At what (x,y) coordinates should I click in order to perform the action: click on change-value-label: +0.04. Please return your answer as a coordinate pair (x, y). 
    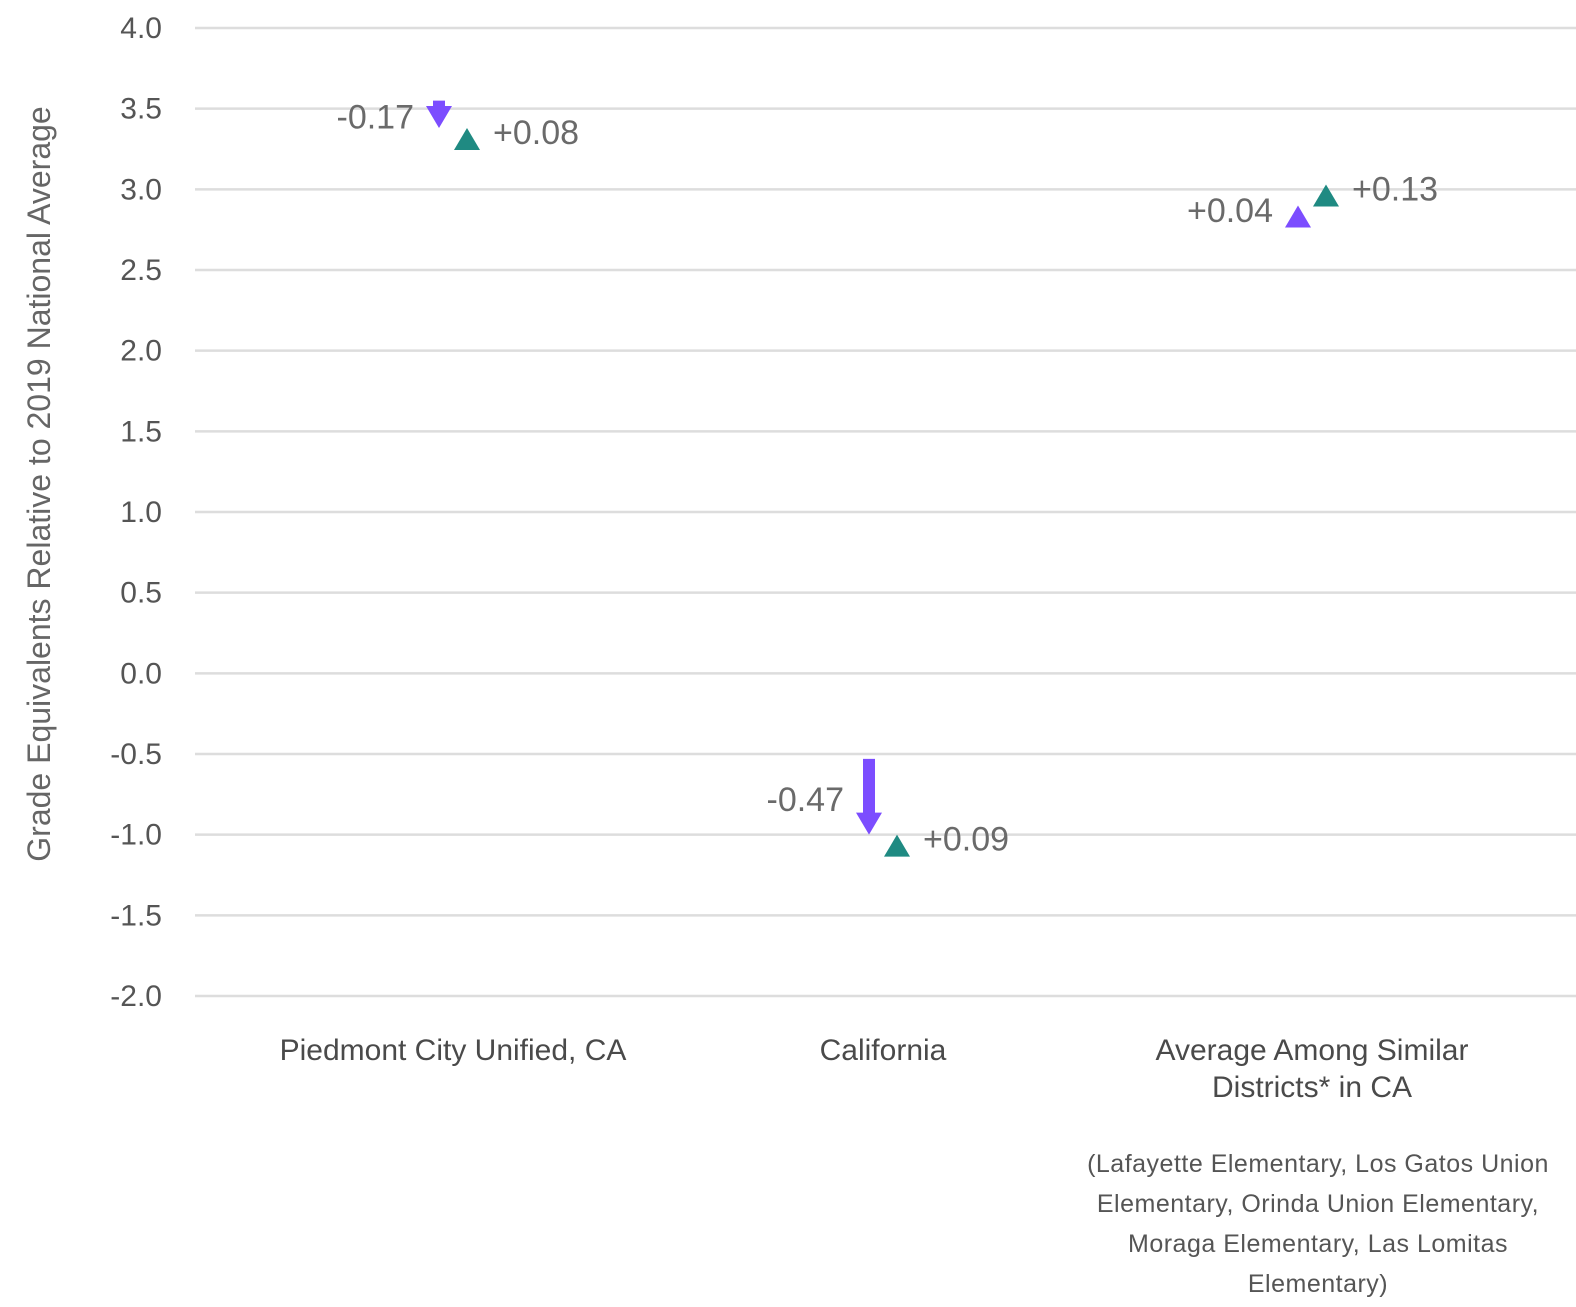
    Looking at the image, I should click on (1230, 211).